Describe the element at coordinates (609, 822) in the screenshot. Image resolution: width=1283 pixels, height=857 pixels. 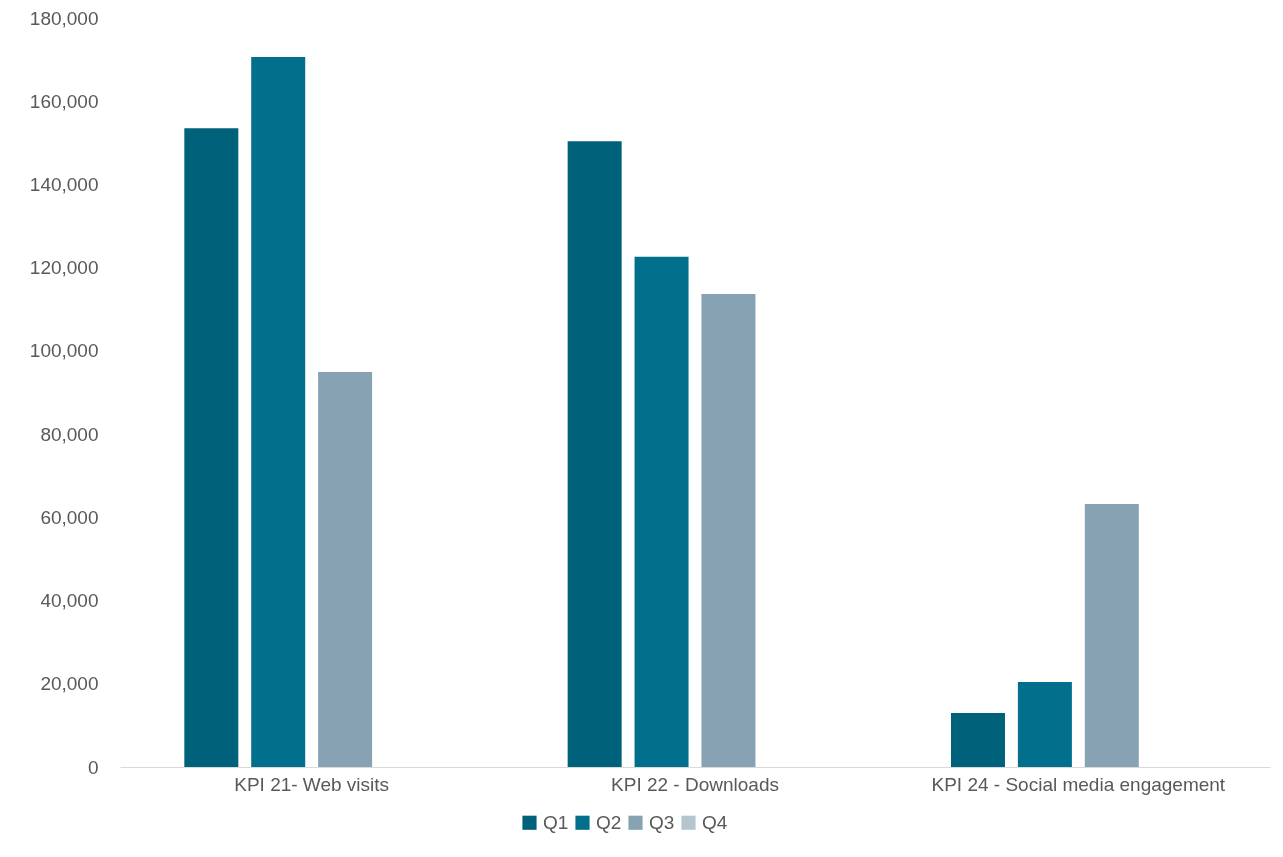
I see `legend-label: Q2` at that location.